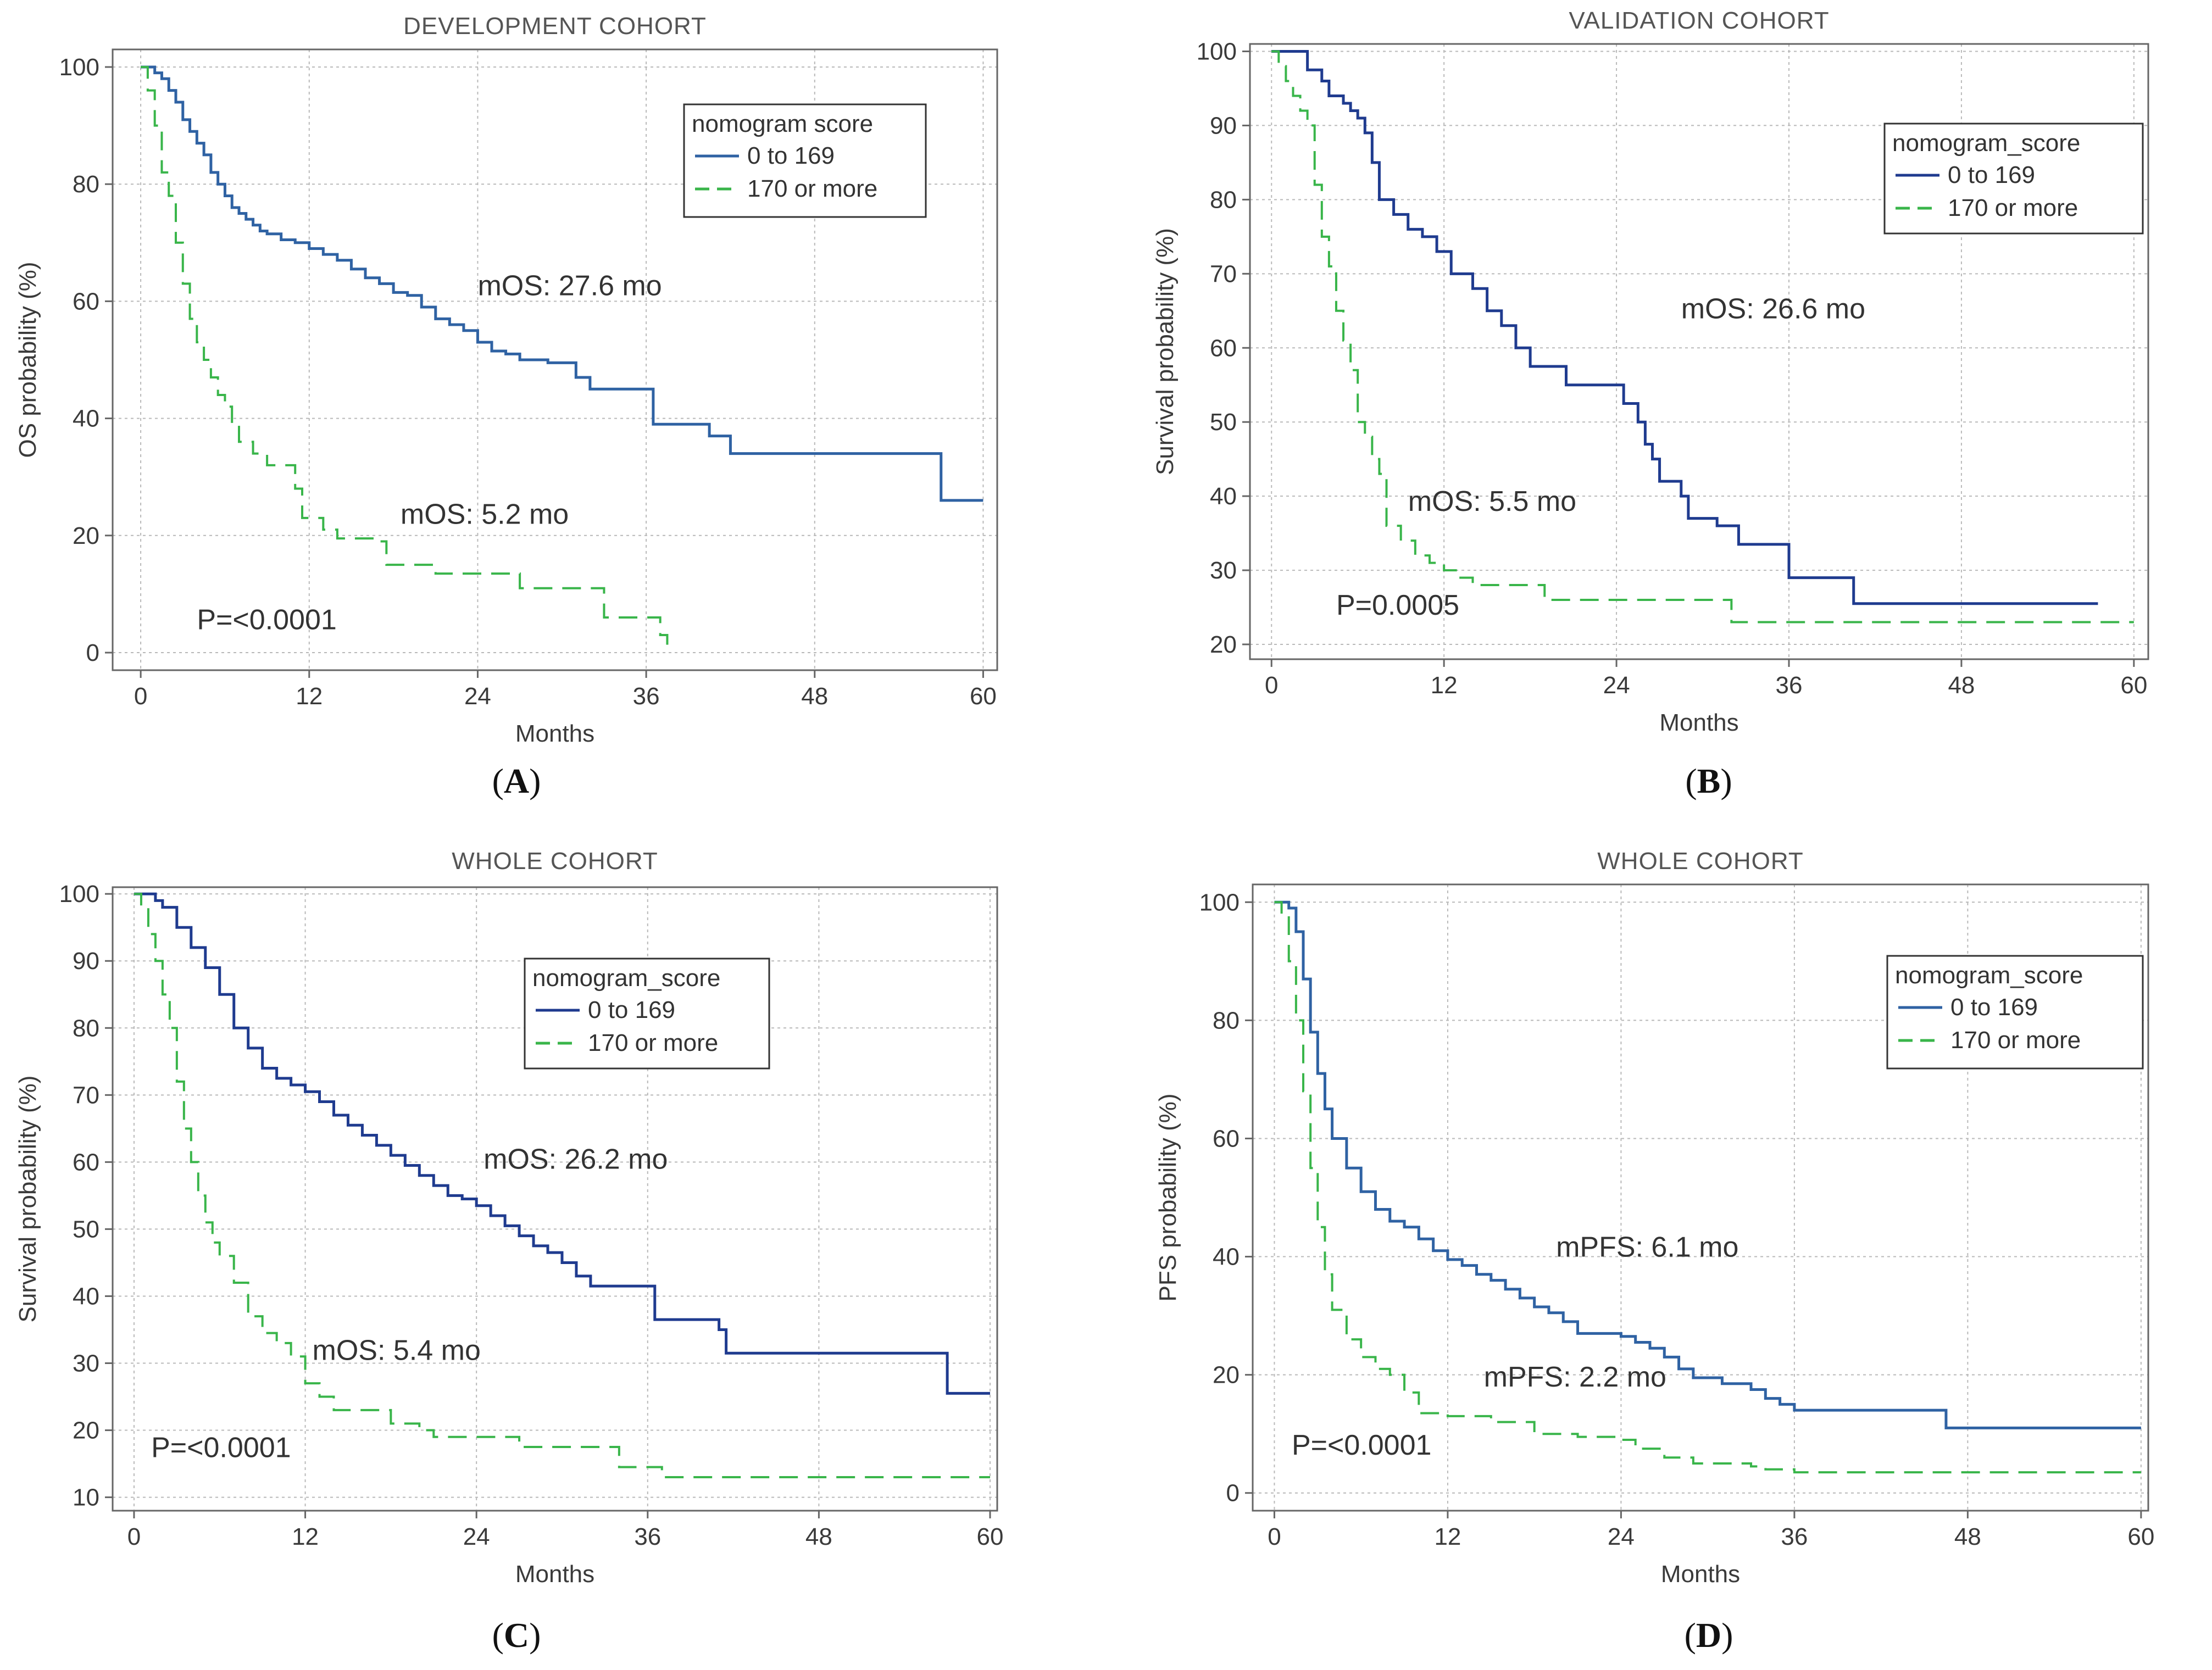 The height and width of the screenshot is (1670, 2212). I want to click on median-annotation: mOS: 5.4 mo, so click(397, 1350).